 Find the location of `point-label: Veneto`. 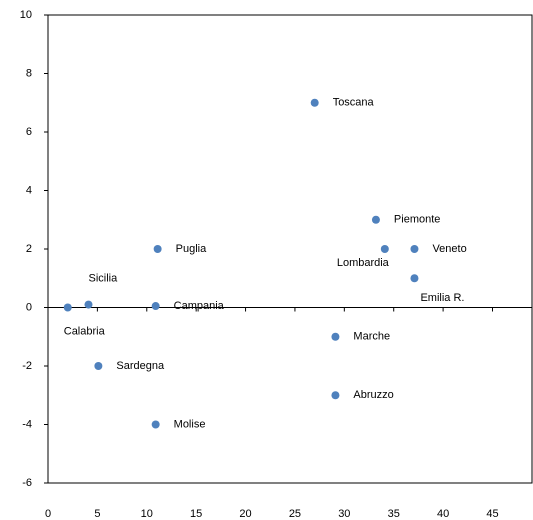

point-label: Veneto is located at coordinates (449, 249).